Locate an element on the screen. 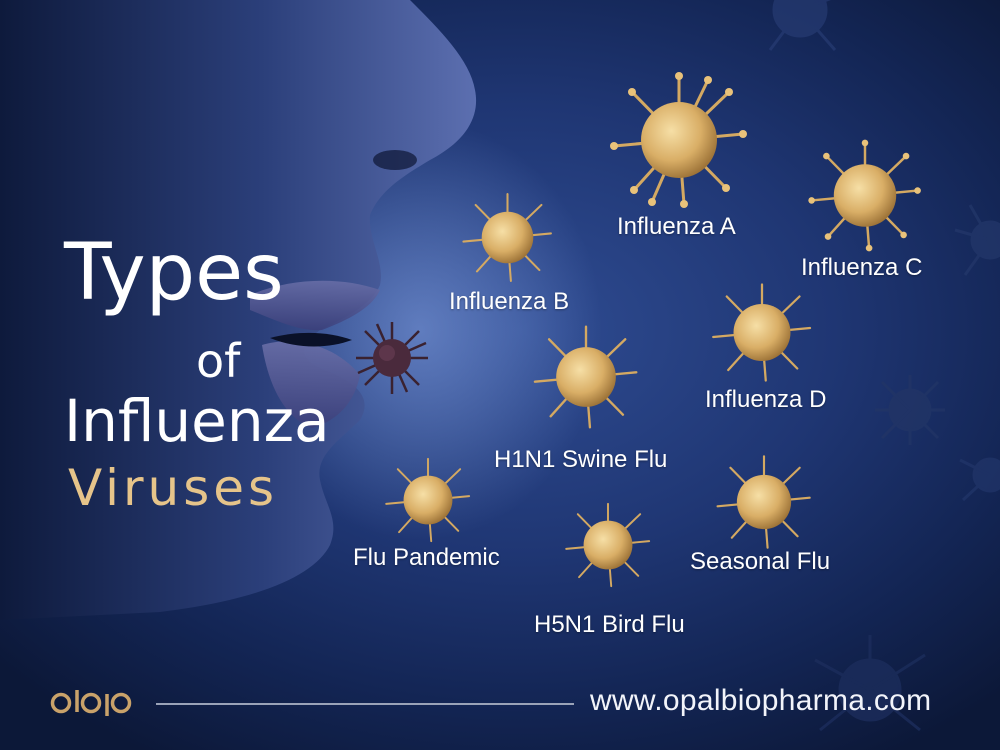 This screenshot has height=750, width=1000. footer-divider is located at coordinates (365, 704).